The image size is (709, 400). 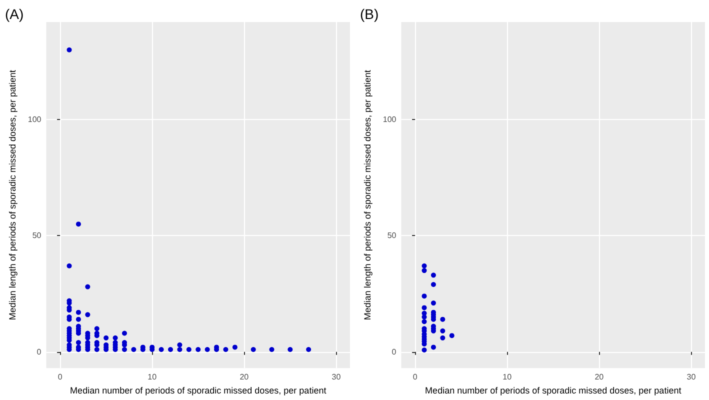 What do you see at coordinates (14, 14) in the screenshot?
I see `chart-title: (A)` at bounding box center [14, 14].